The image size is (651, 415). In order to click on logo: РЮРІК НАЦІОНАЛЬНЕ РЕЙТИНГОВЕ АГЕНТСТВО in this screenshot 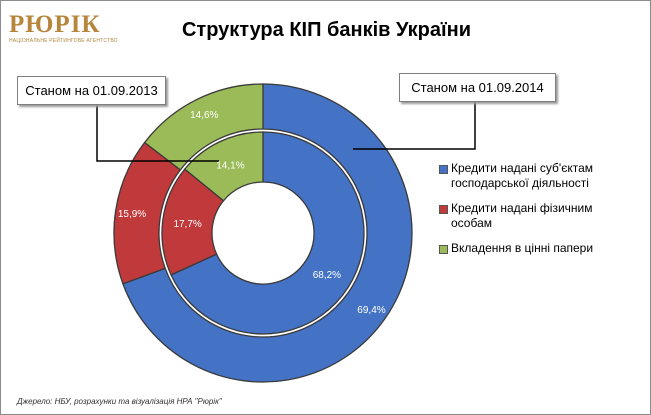, I will do `click(64, 27)`.